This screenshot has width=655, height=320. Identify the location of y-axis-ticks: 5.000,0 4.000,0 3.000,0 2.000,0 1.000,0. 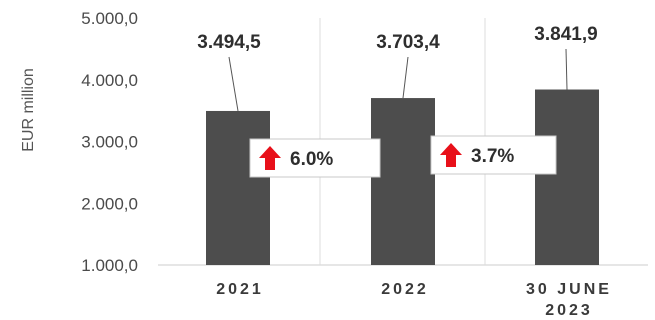
(109, 142).